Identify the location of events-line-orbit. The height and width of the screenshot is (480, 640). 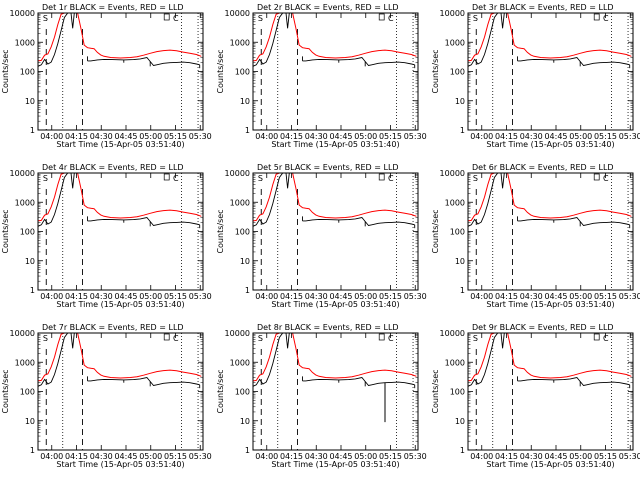
(143, 61).